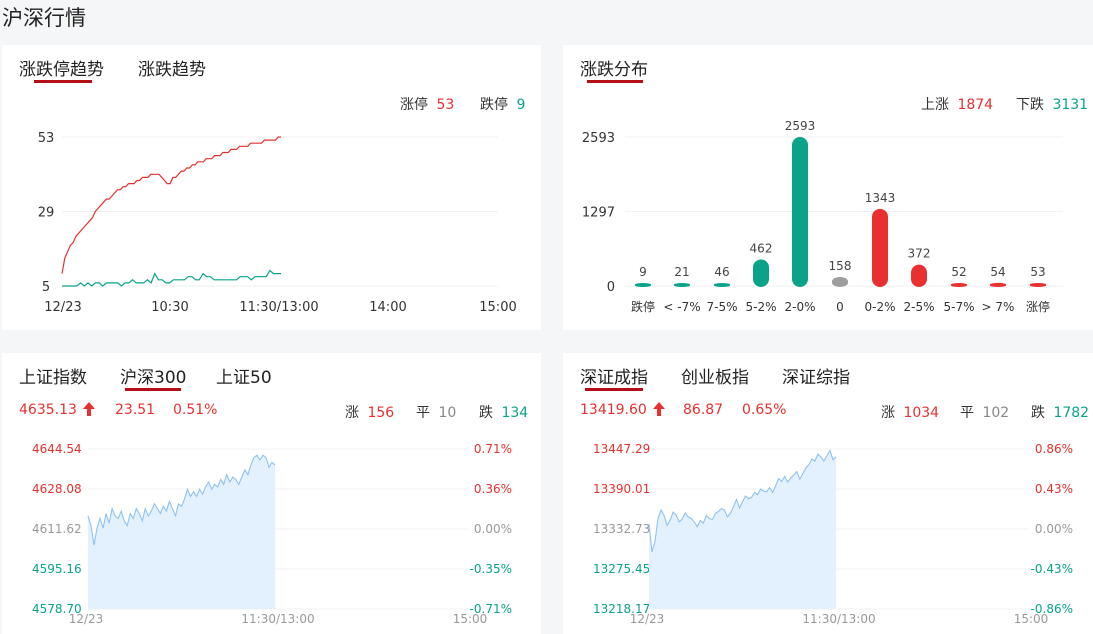 The image size is (1093, 634). Describe the element at coordinates (515, 413) in the screenshot. I see `fall-count: 134` at that location.